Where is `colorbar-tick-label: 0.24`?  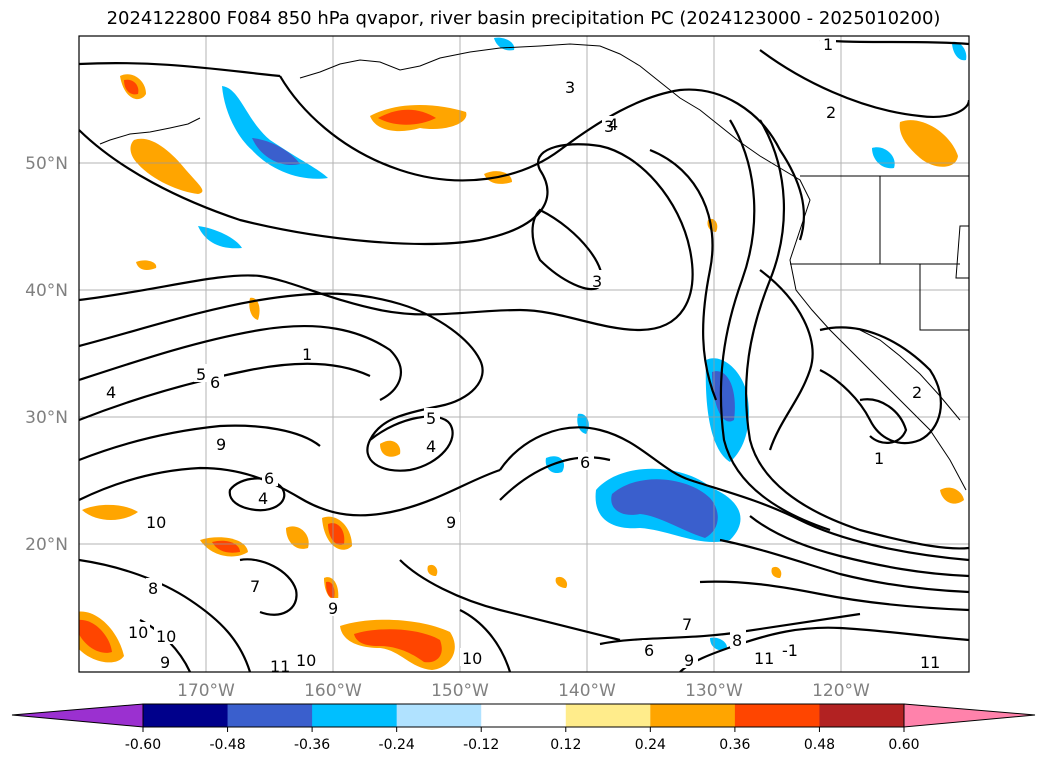 colorbar-tick-label: 0.24 is located at coordinates (650, 745).